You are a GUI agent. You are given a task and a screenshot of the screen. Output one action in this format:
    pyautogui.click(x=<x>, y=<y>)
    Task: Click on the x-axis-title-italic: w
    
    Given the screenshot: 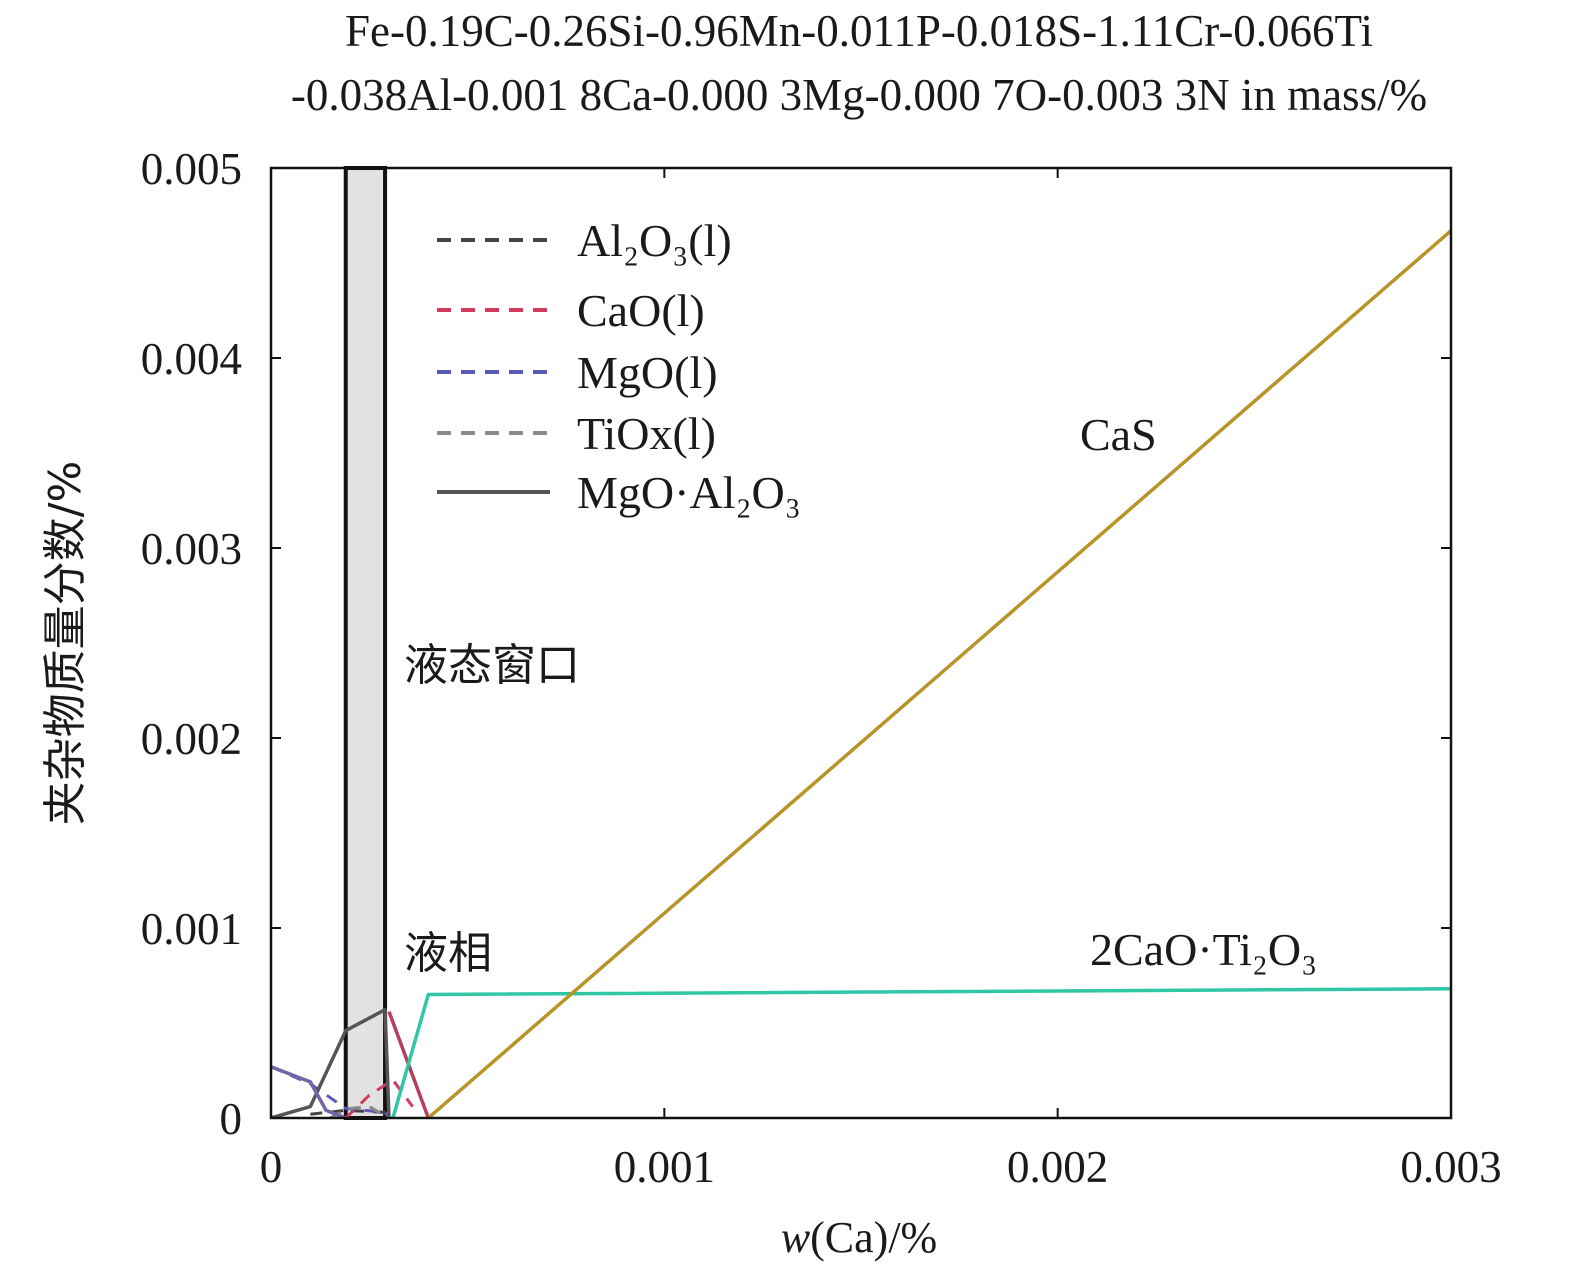 What is the action you would take?
    pyautogui.click(x=796, y=1237)
    